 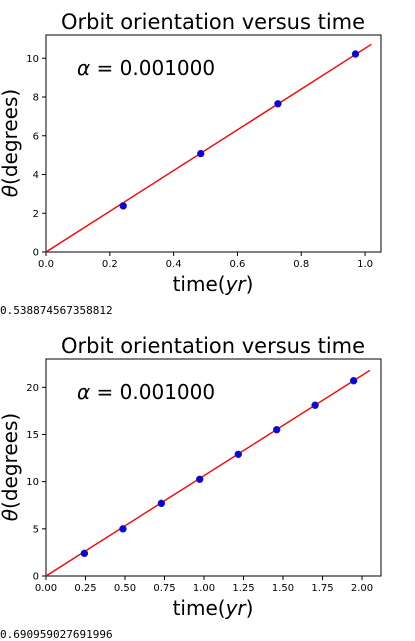 I want to click on chart-2-xlabel-unit: yr, so click(x=236, y=608).